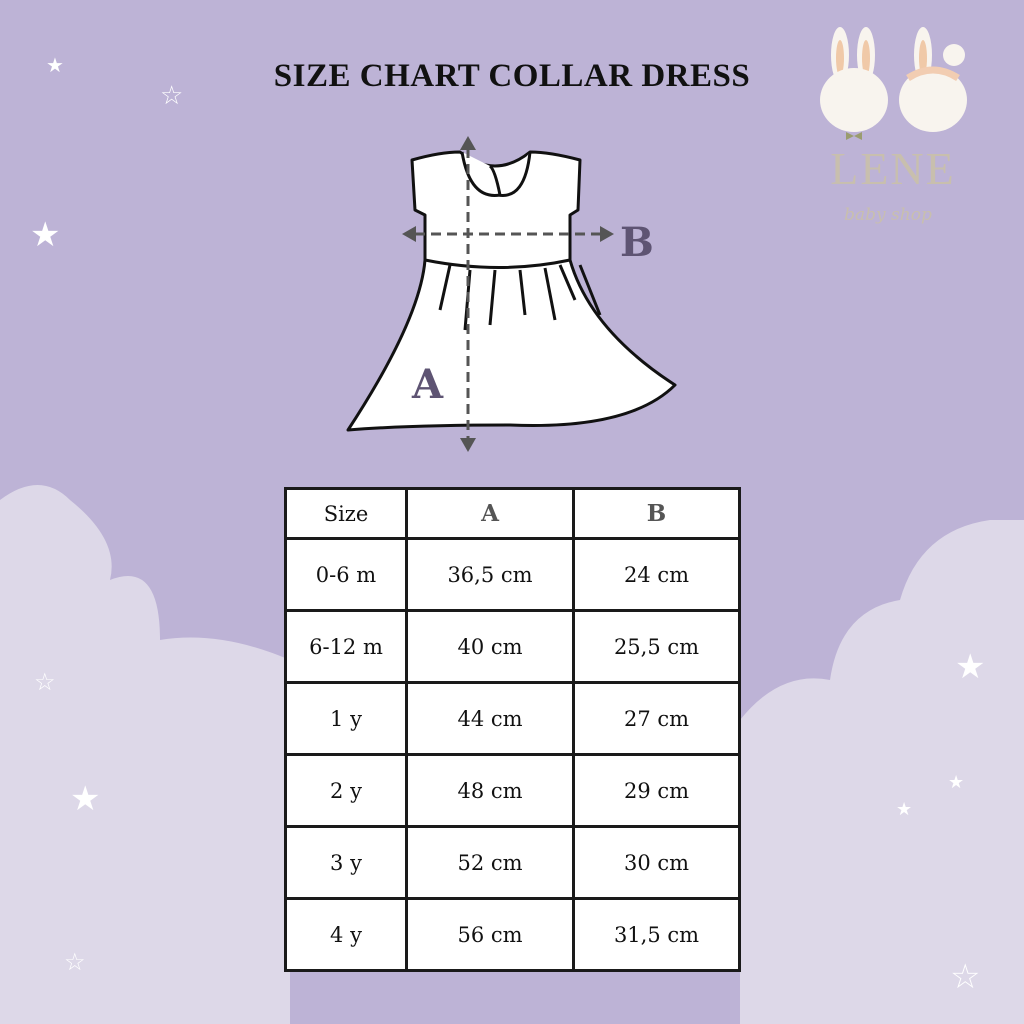 The image size is (1024, 1024). What do you see at coordinates (346, 934) in the screenshot?
I see `cell-size: 4 y` at bounding box center [346, 934].